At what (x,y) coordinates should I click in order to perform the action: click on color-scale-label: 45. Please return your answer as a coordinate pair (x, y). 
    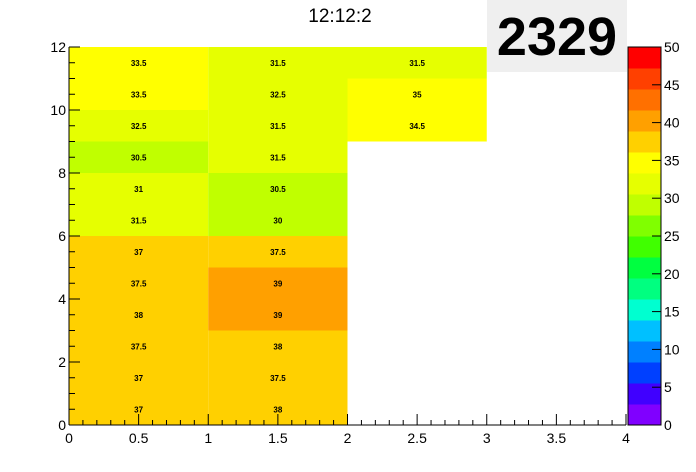
    Looking at the image, I should click on (672, 85).